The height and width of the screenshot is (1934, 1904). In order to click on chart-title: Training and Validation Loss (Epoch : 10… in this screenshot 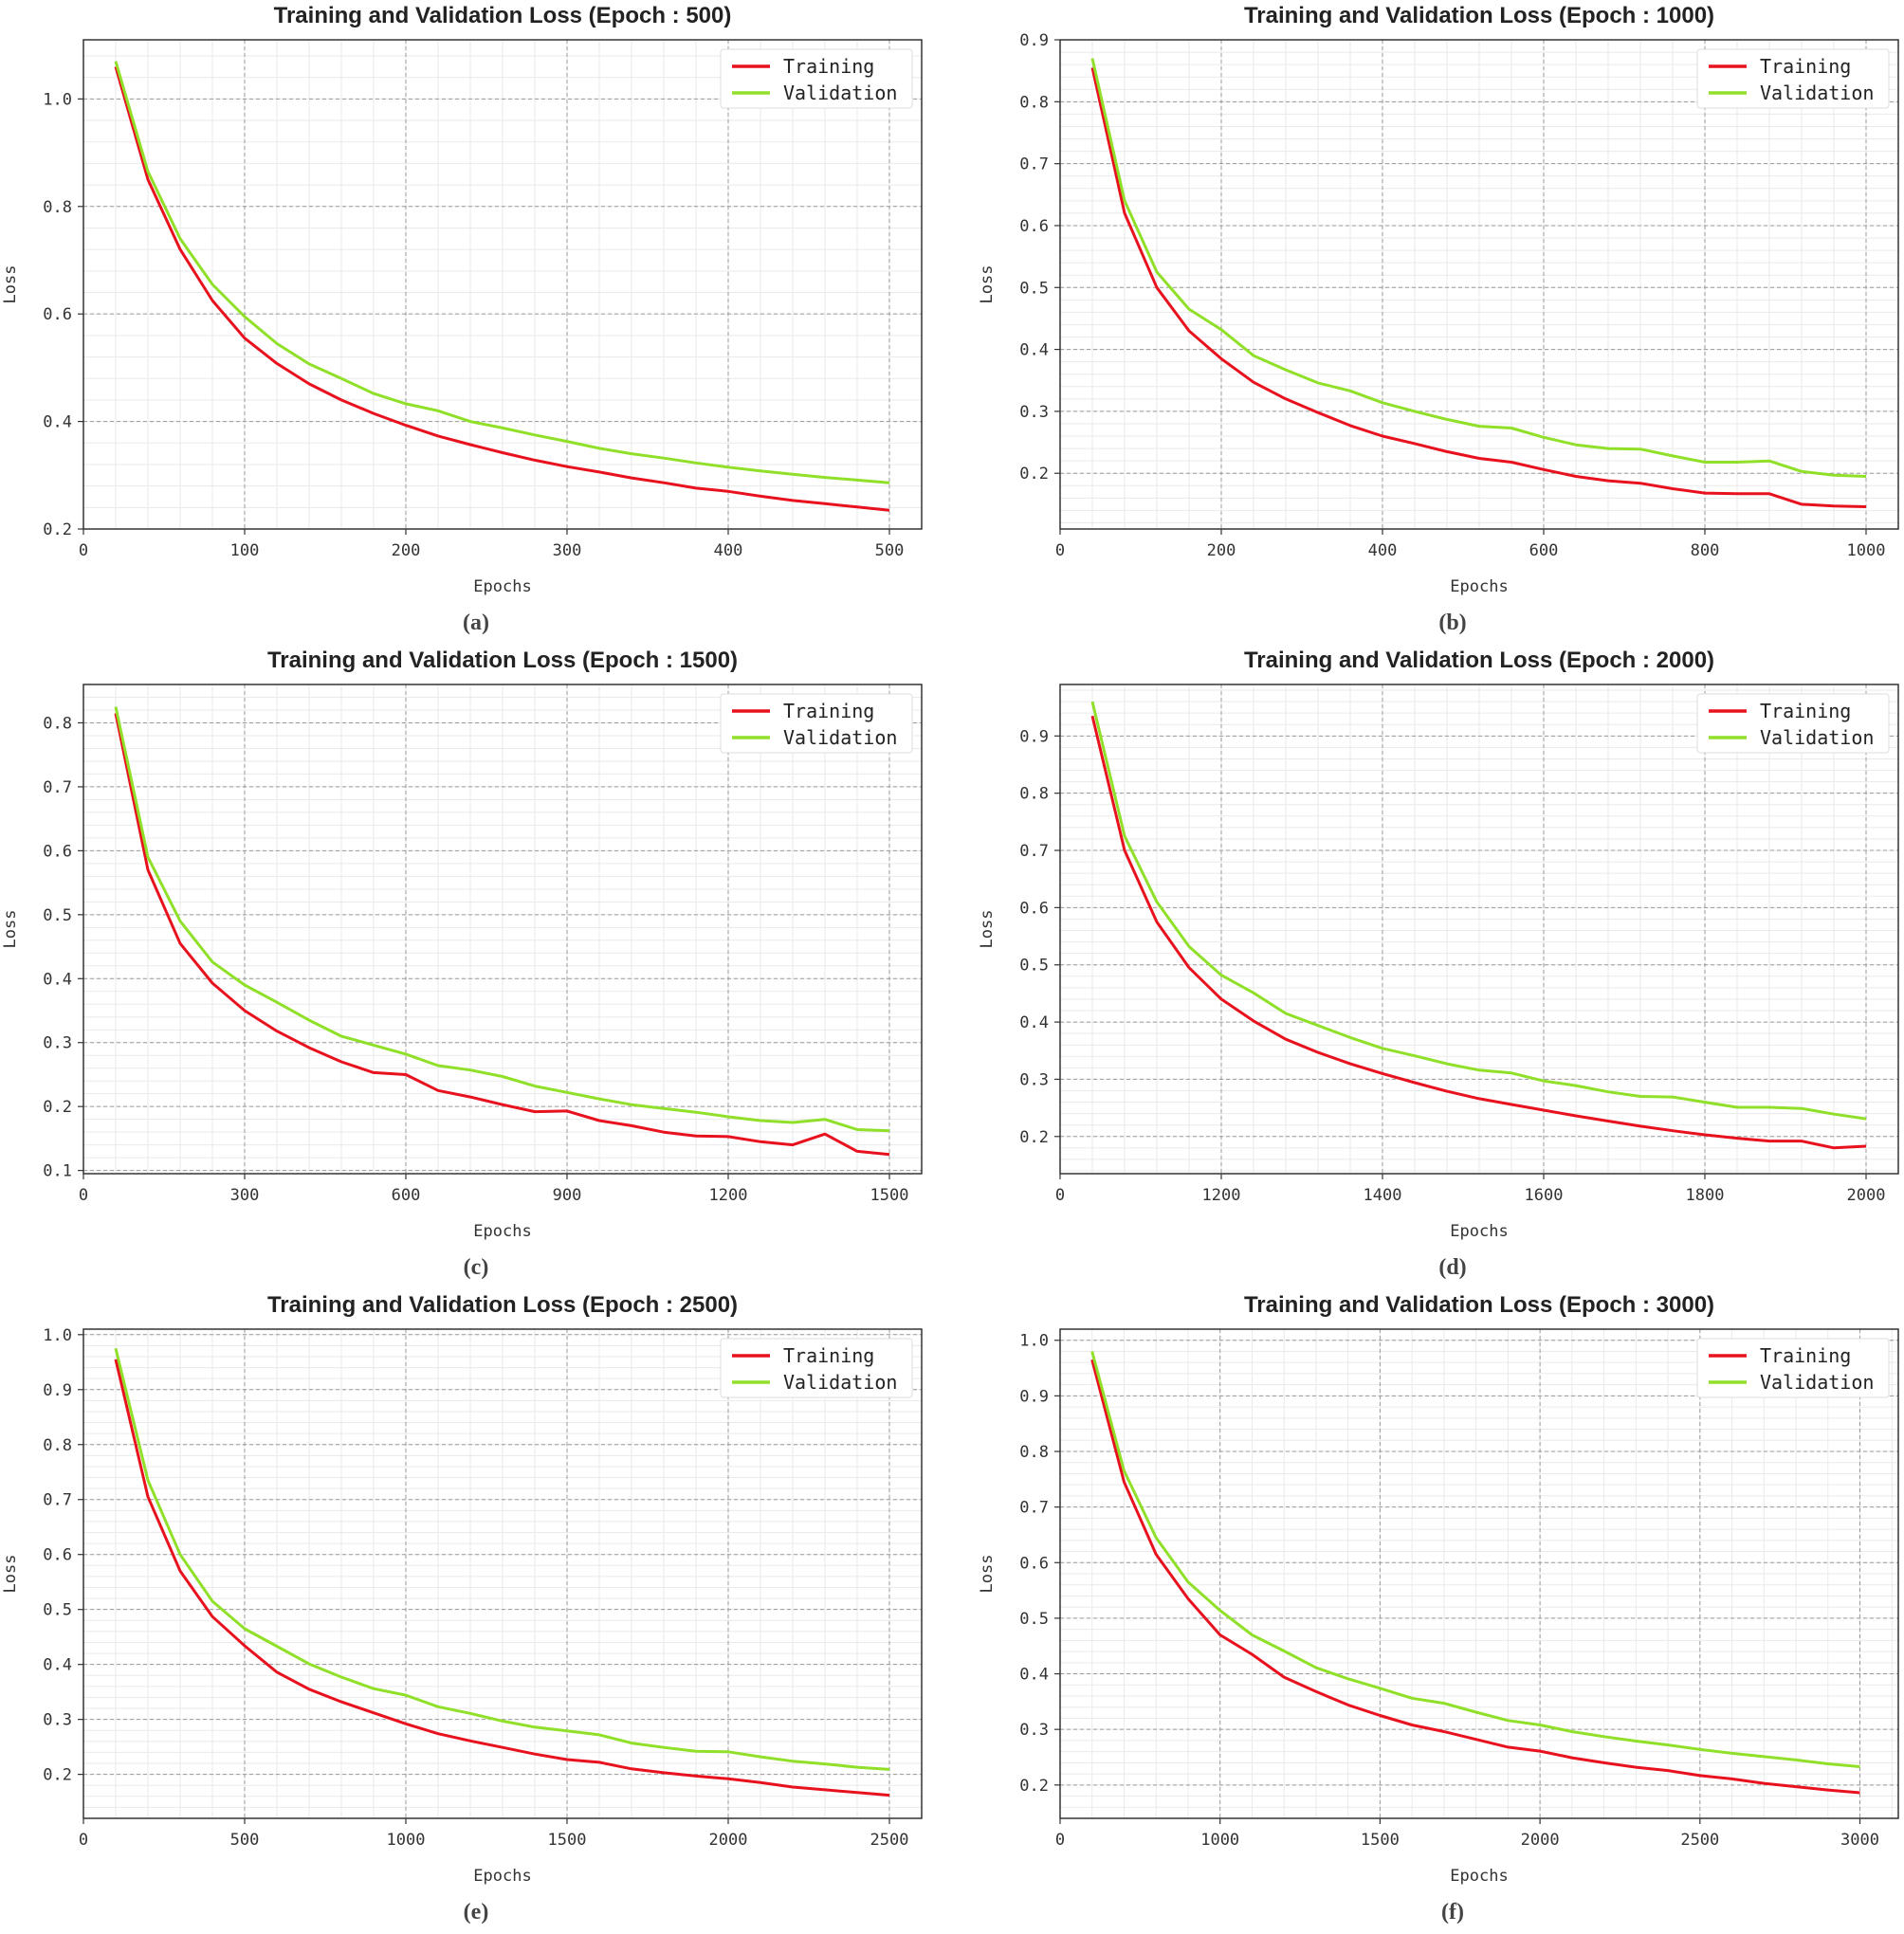, I will do `click(1479, 15)`.